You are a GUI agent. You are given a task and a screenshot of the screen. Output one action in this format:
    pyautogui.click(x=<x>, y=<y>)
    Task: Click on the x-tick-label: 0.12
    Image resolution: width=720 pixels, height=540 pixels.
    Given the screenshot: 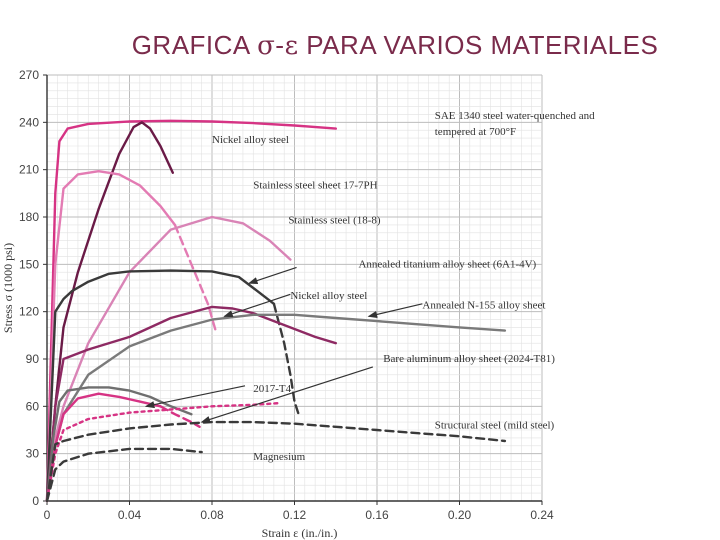 What is the action you would take?
    pyautogui.click(x=295, y=515)
    